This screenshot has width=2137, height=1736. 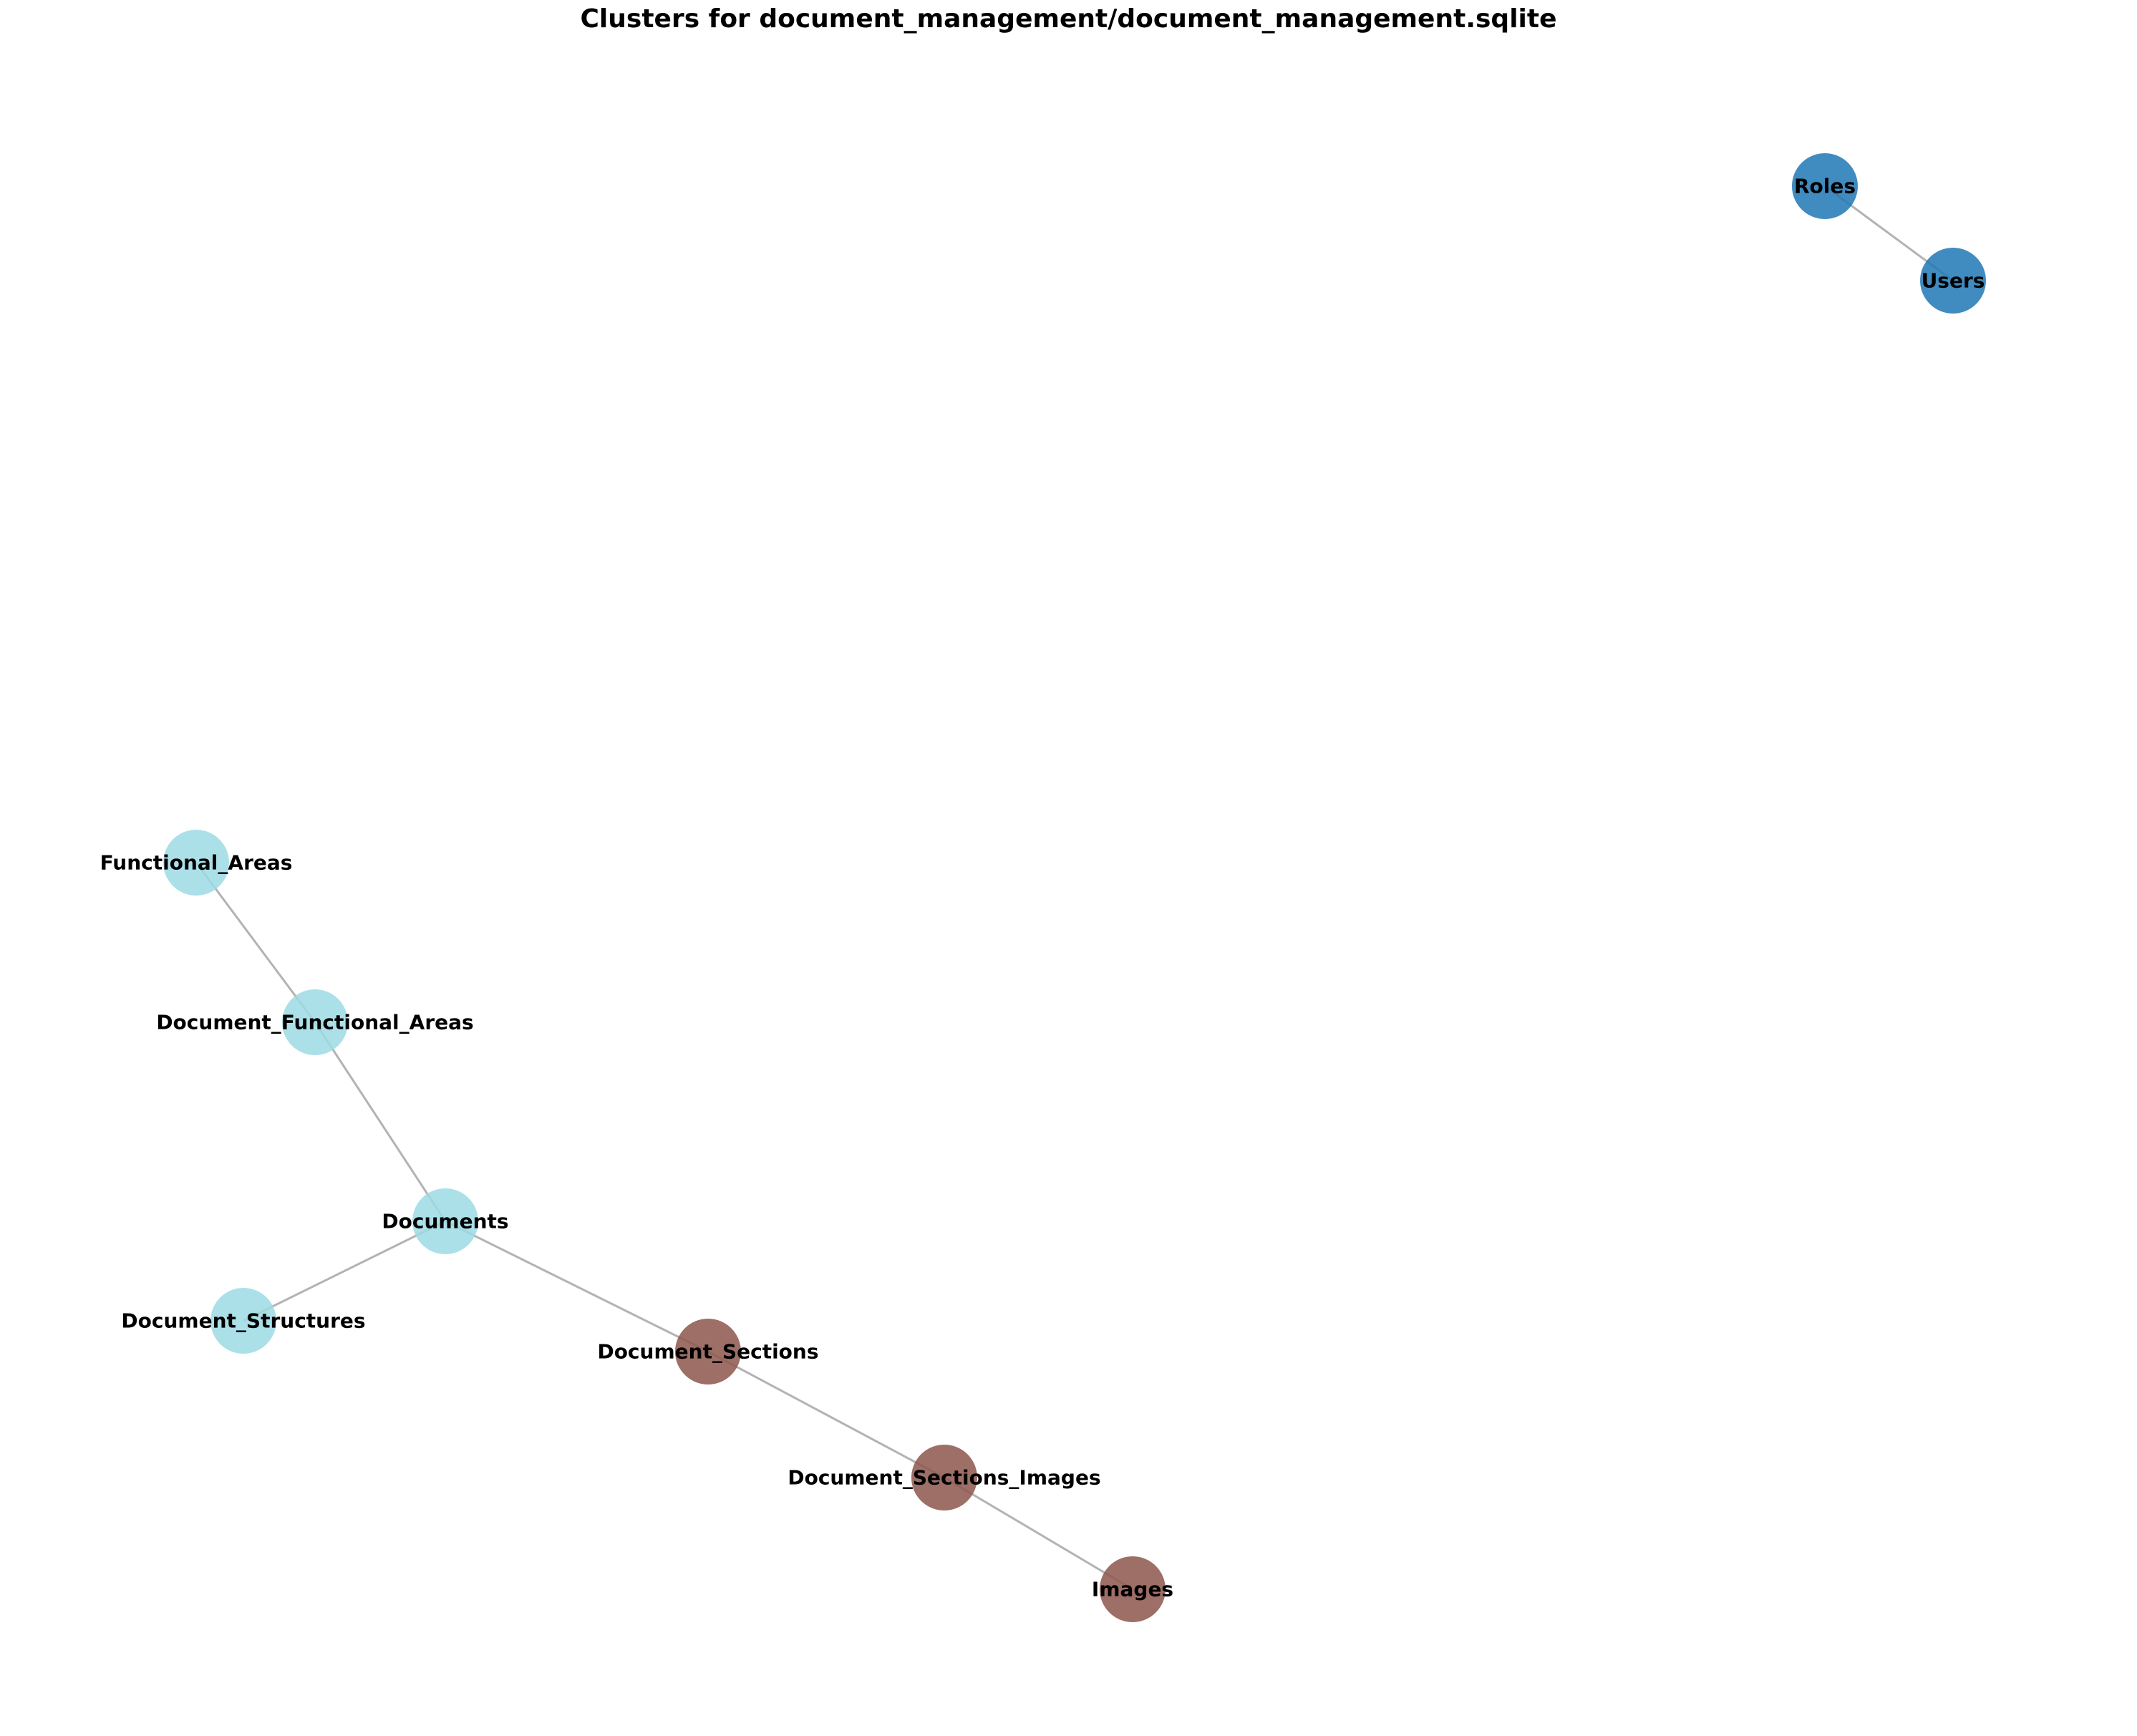 What do you see at coordinates (345, 1271) in the screenshot?
I see `edge-documents-document_structures` at bounding box center [345, 1271].